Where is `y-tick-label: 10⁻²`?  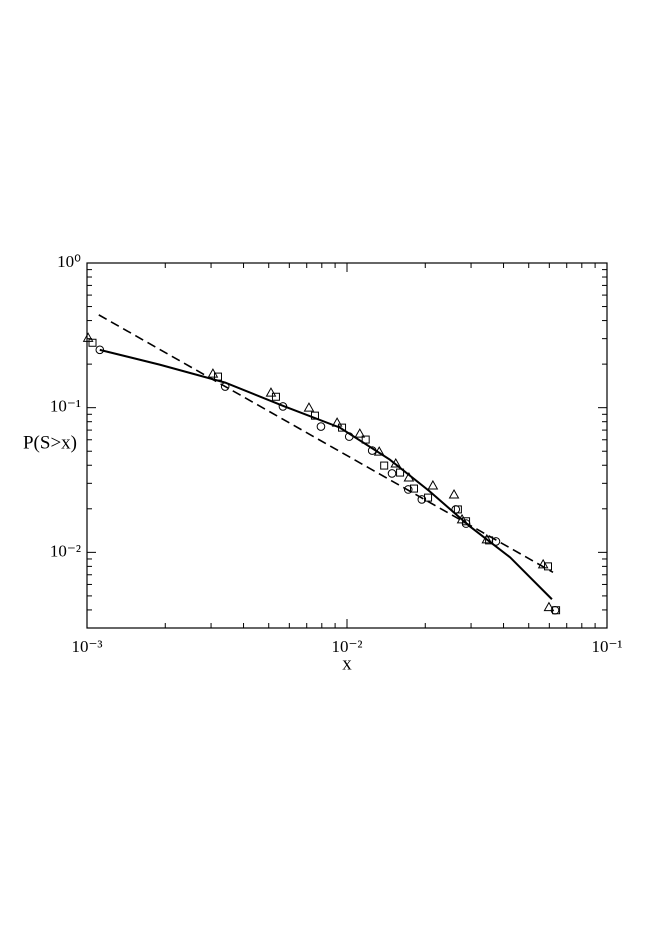
y-tick-label: 10⁻² is located at coordinates (65, 550).